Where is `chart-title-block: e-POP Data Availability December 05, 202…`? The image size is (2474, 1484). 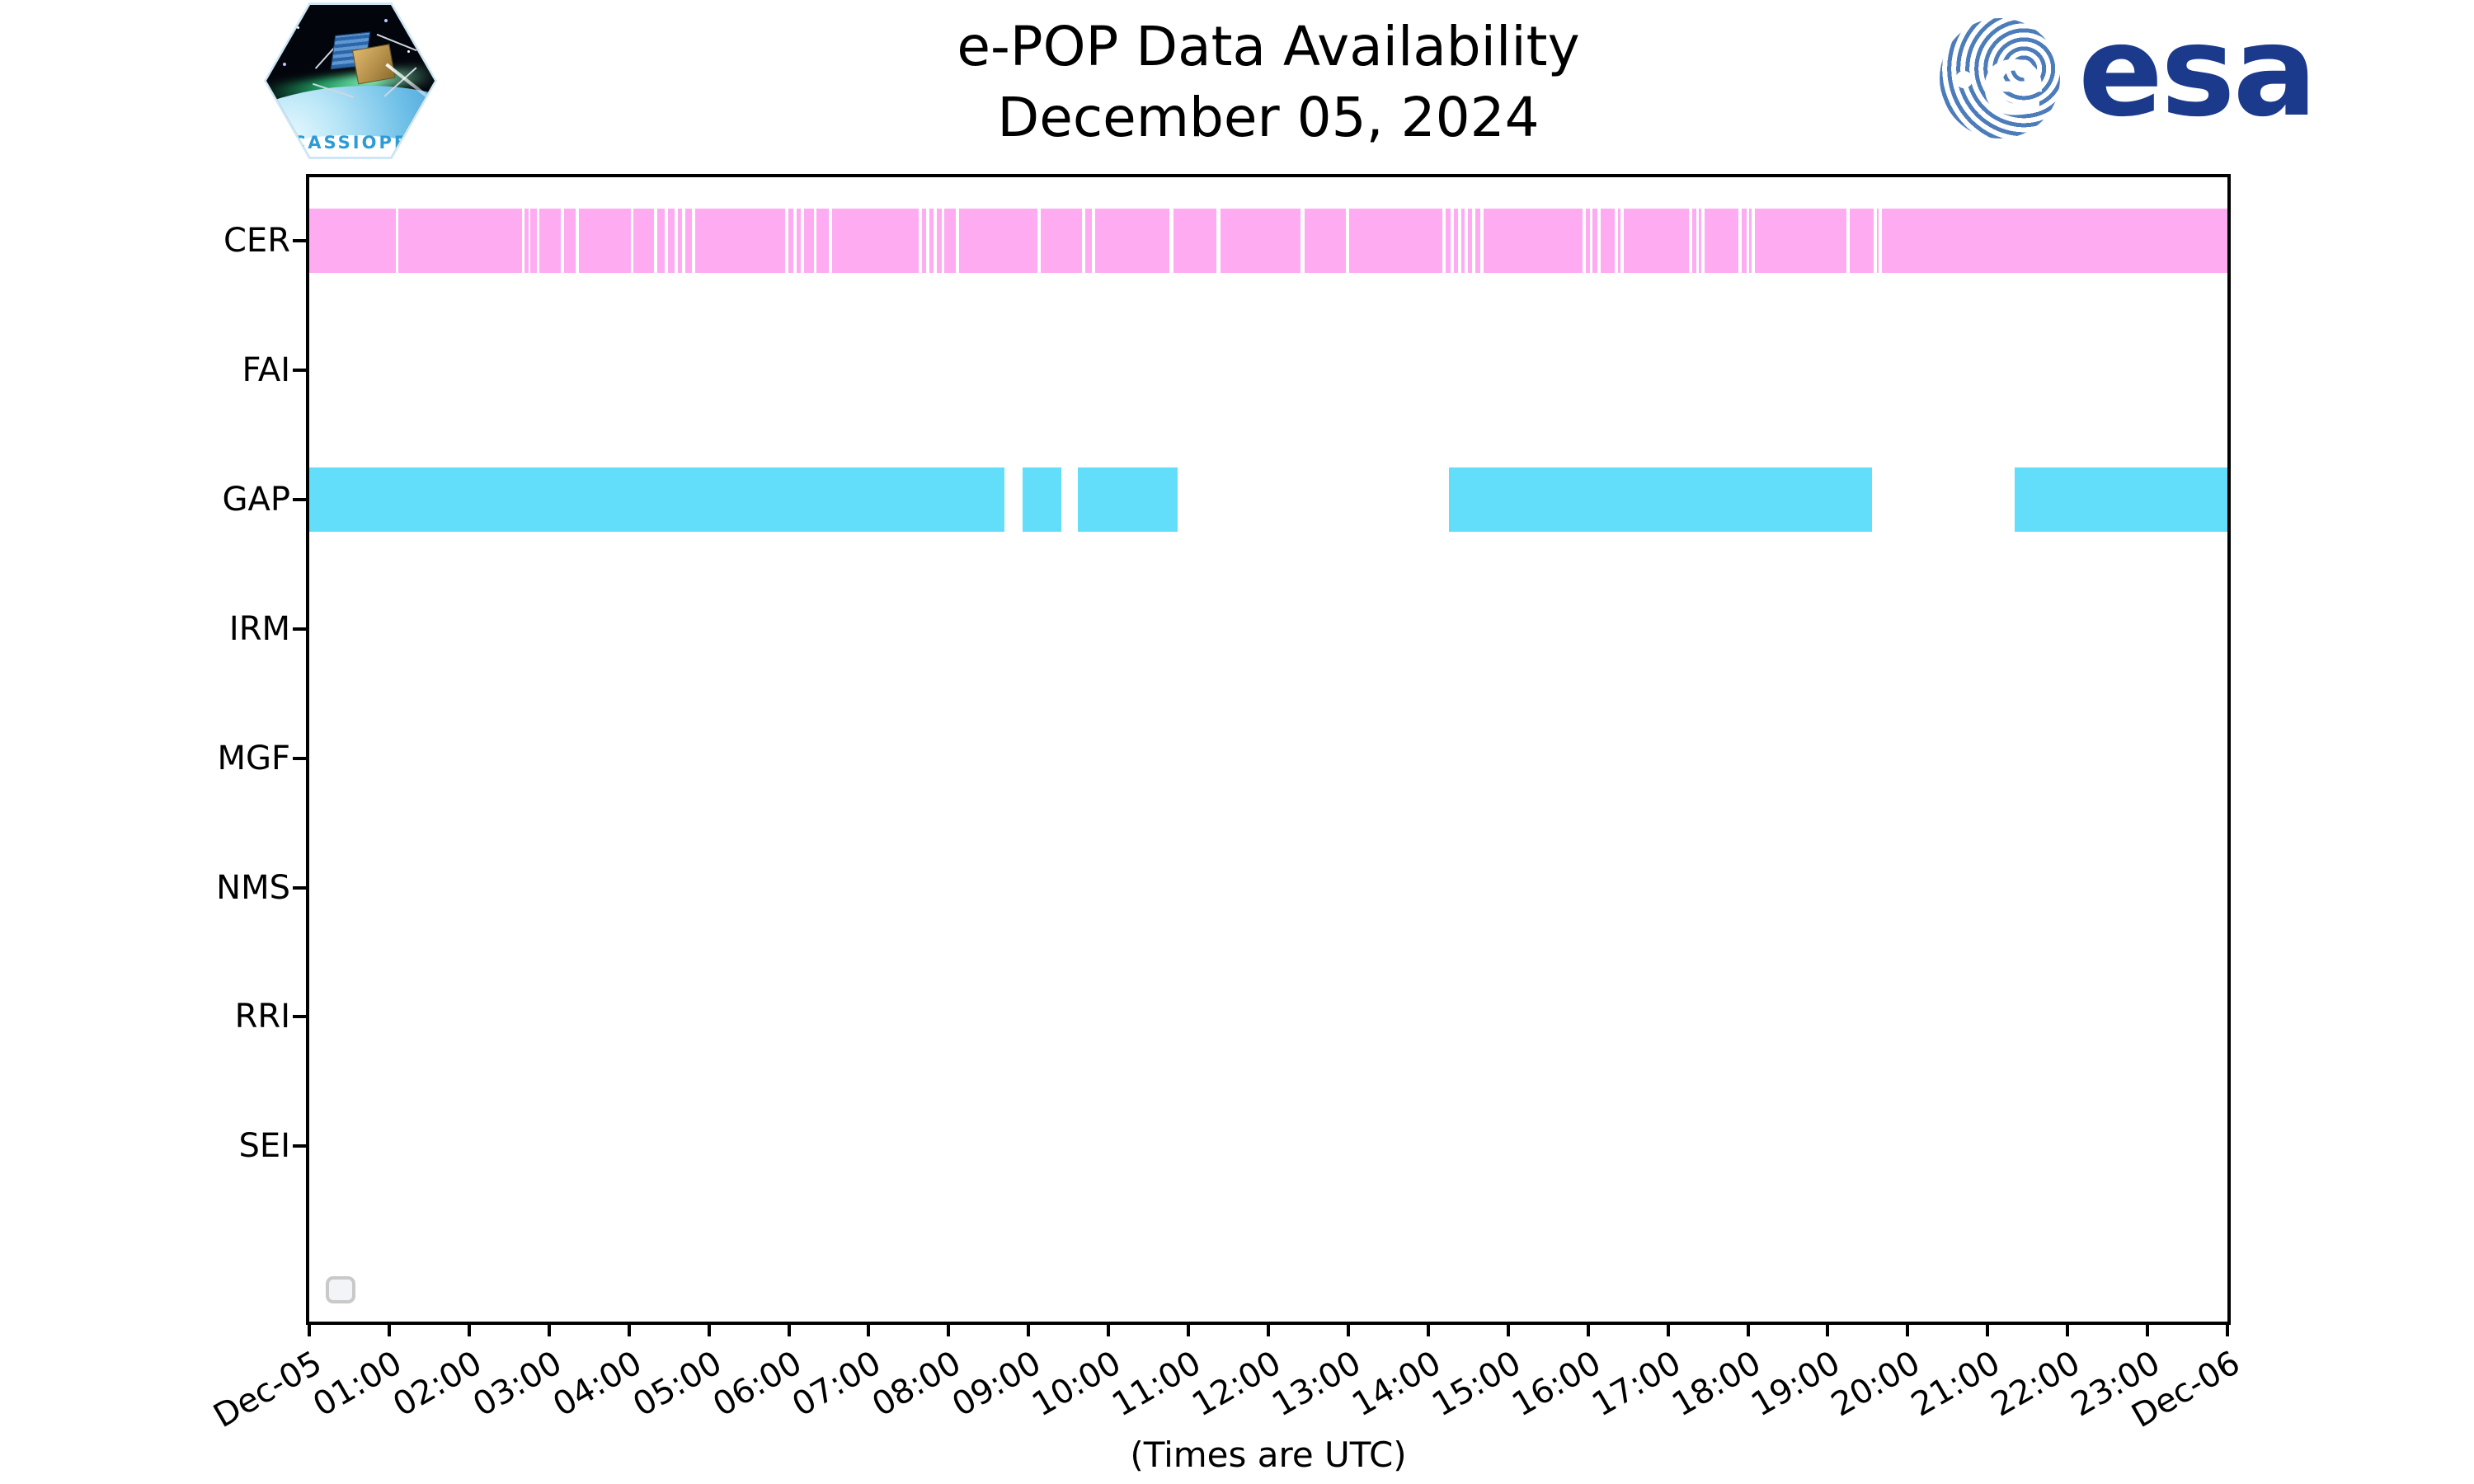 chart-title-block: e-POP Data Availability December 05, 202… is located at coordinates (1268, 82).